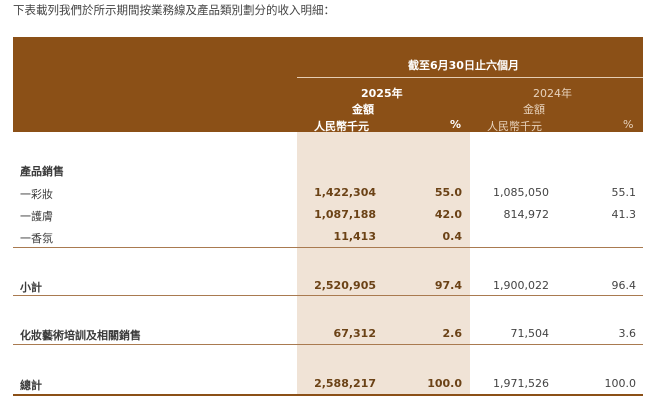 The width and height of the screenshot is (650, 412). Describe the element at coordinates (341, 126) in the screenshot. I see `unit-2025: 人民幣千元` at that location.